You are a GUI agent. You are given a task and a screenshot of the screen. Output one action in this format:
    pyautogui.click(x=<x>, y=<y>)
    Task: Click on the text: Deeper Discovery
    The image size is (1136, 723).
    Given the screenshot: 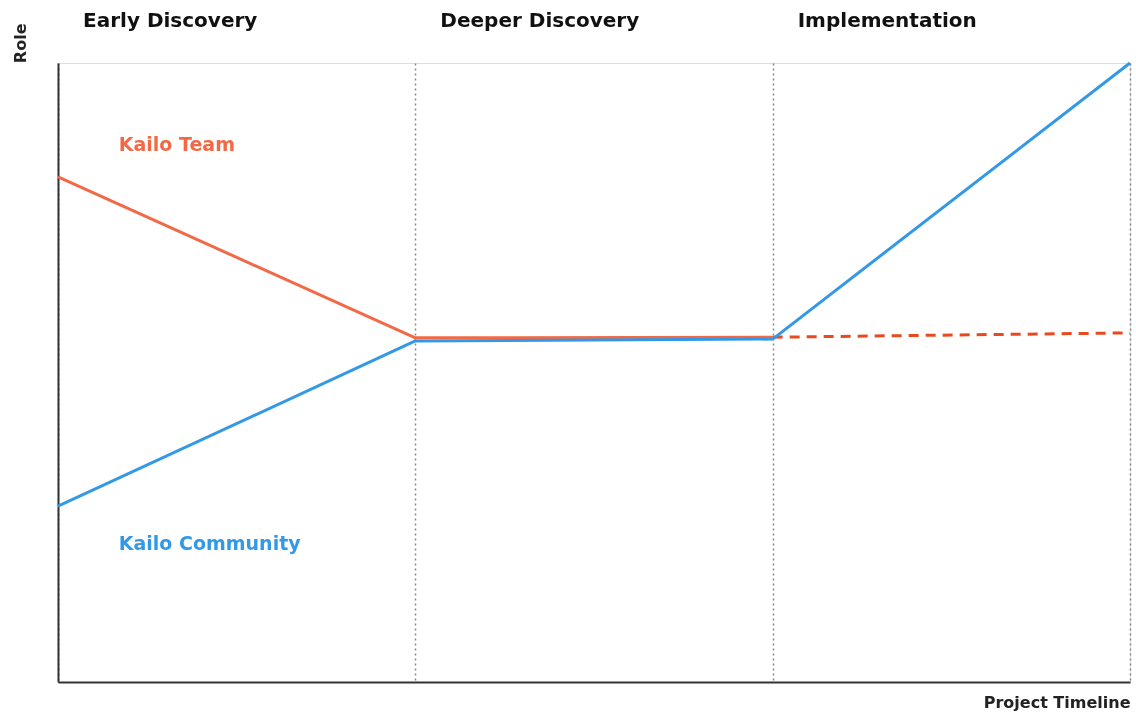 What is the action you would take?
    pyautogui.click(x=540, y=20)
    